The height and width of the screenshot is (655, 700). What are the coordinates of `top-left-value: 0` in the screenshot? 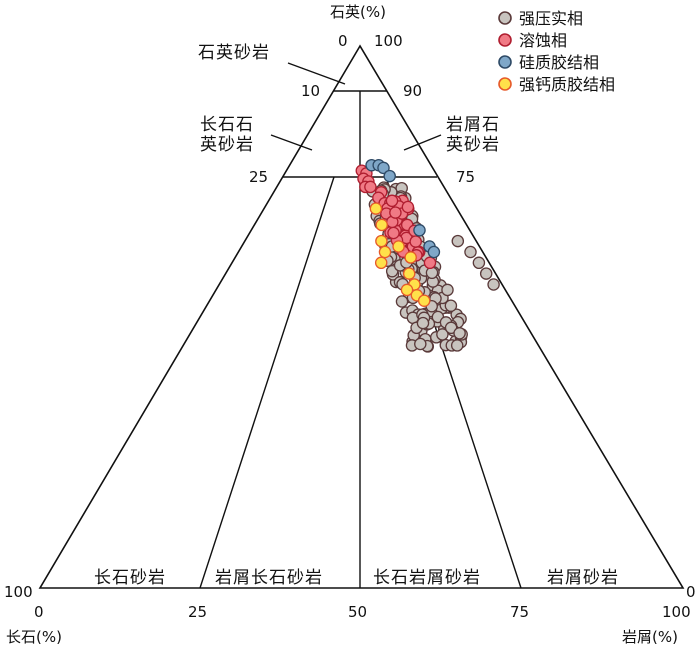 It's located at (343, 41).